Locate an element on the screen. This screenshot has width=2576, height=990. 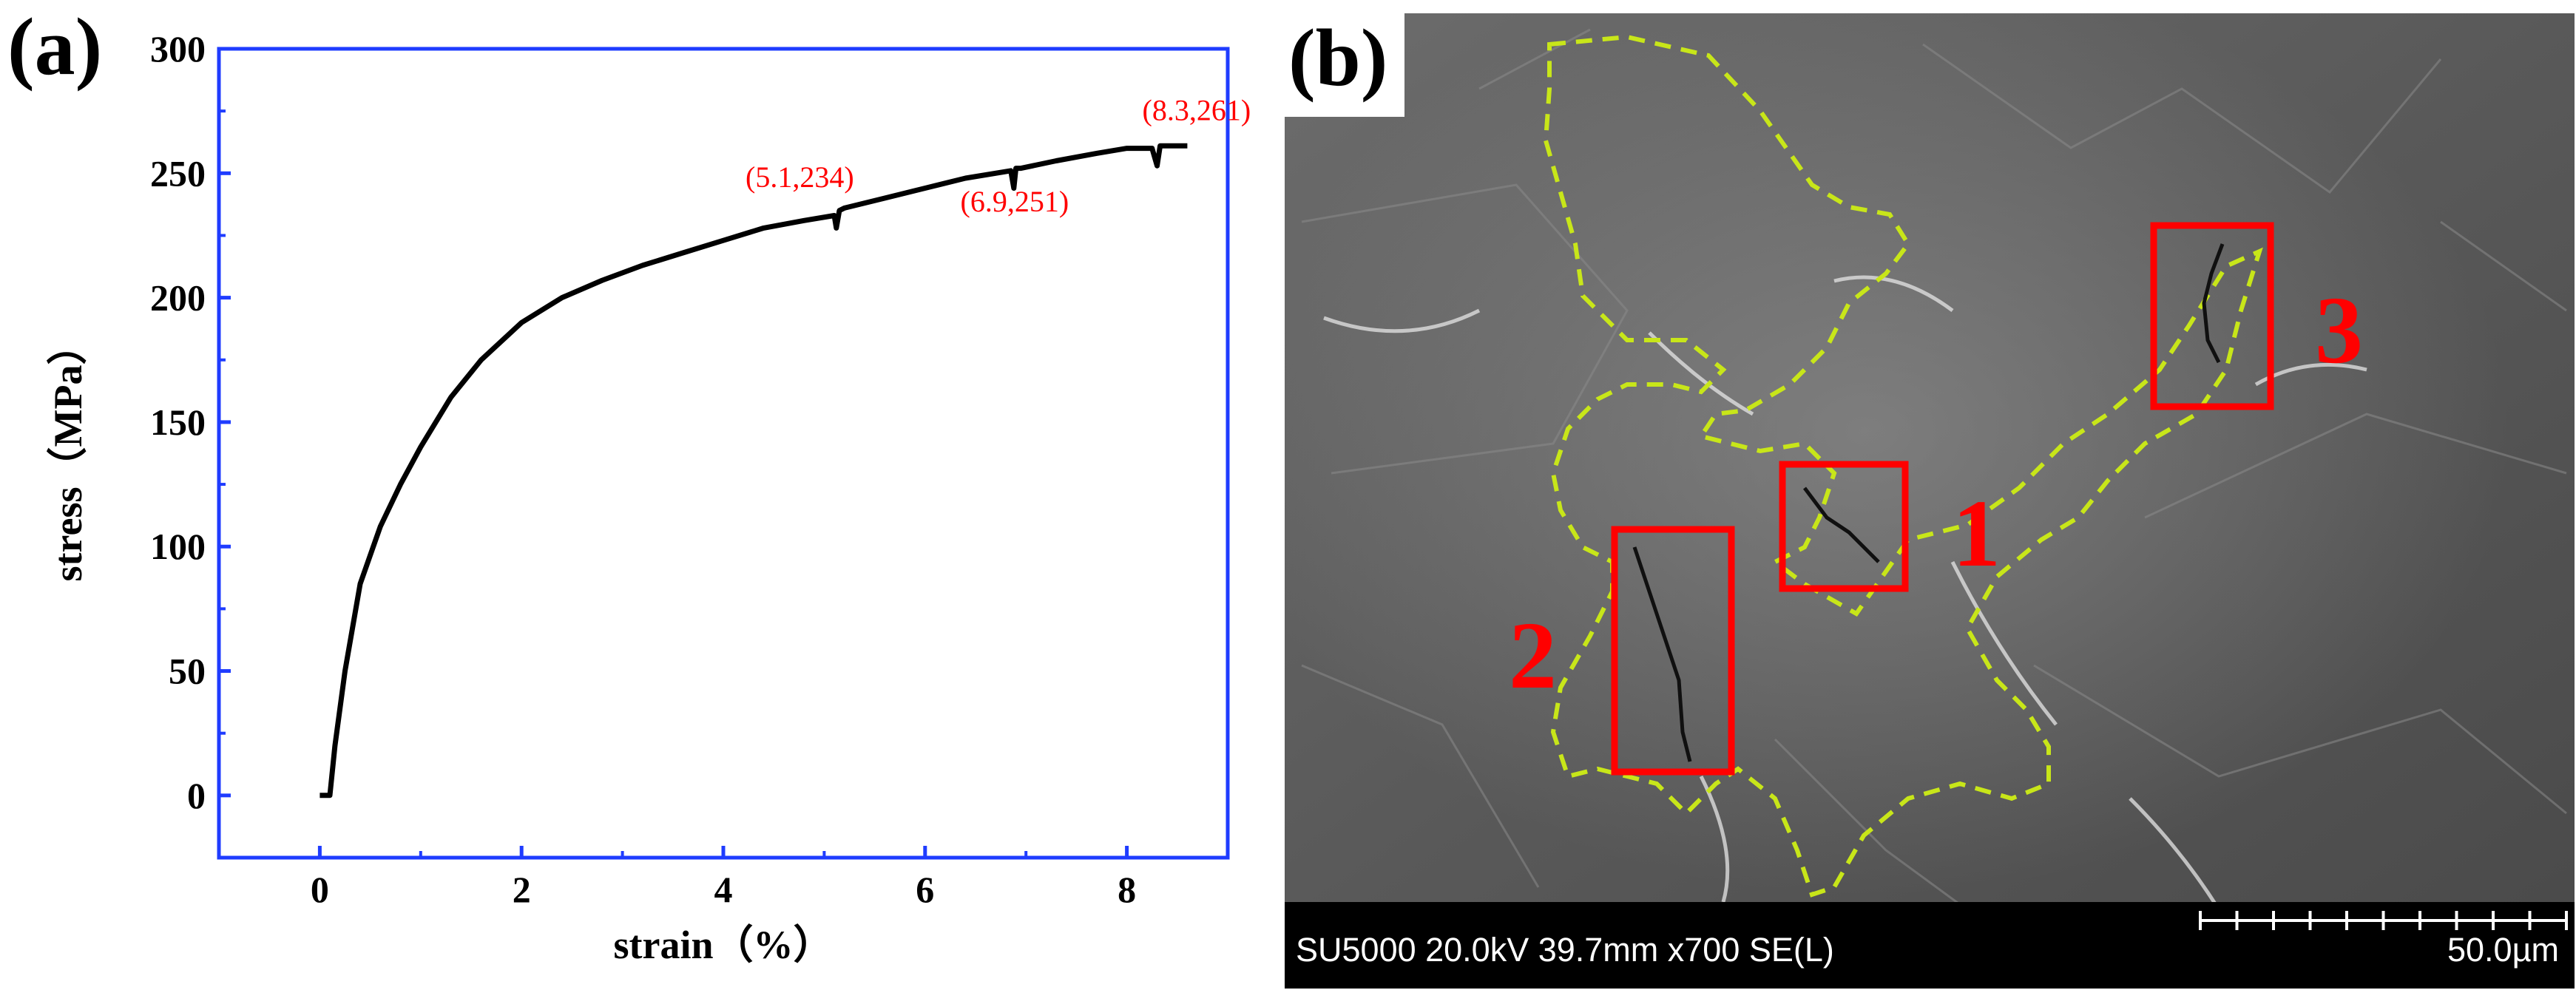
region-label-2: 2 is located at coordinates (1533, 656).